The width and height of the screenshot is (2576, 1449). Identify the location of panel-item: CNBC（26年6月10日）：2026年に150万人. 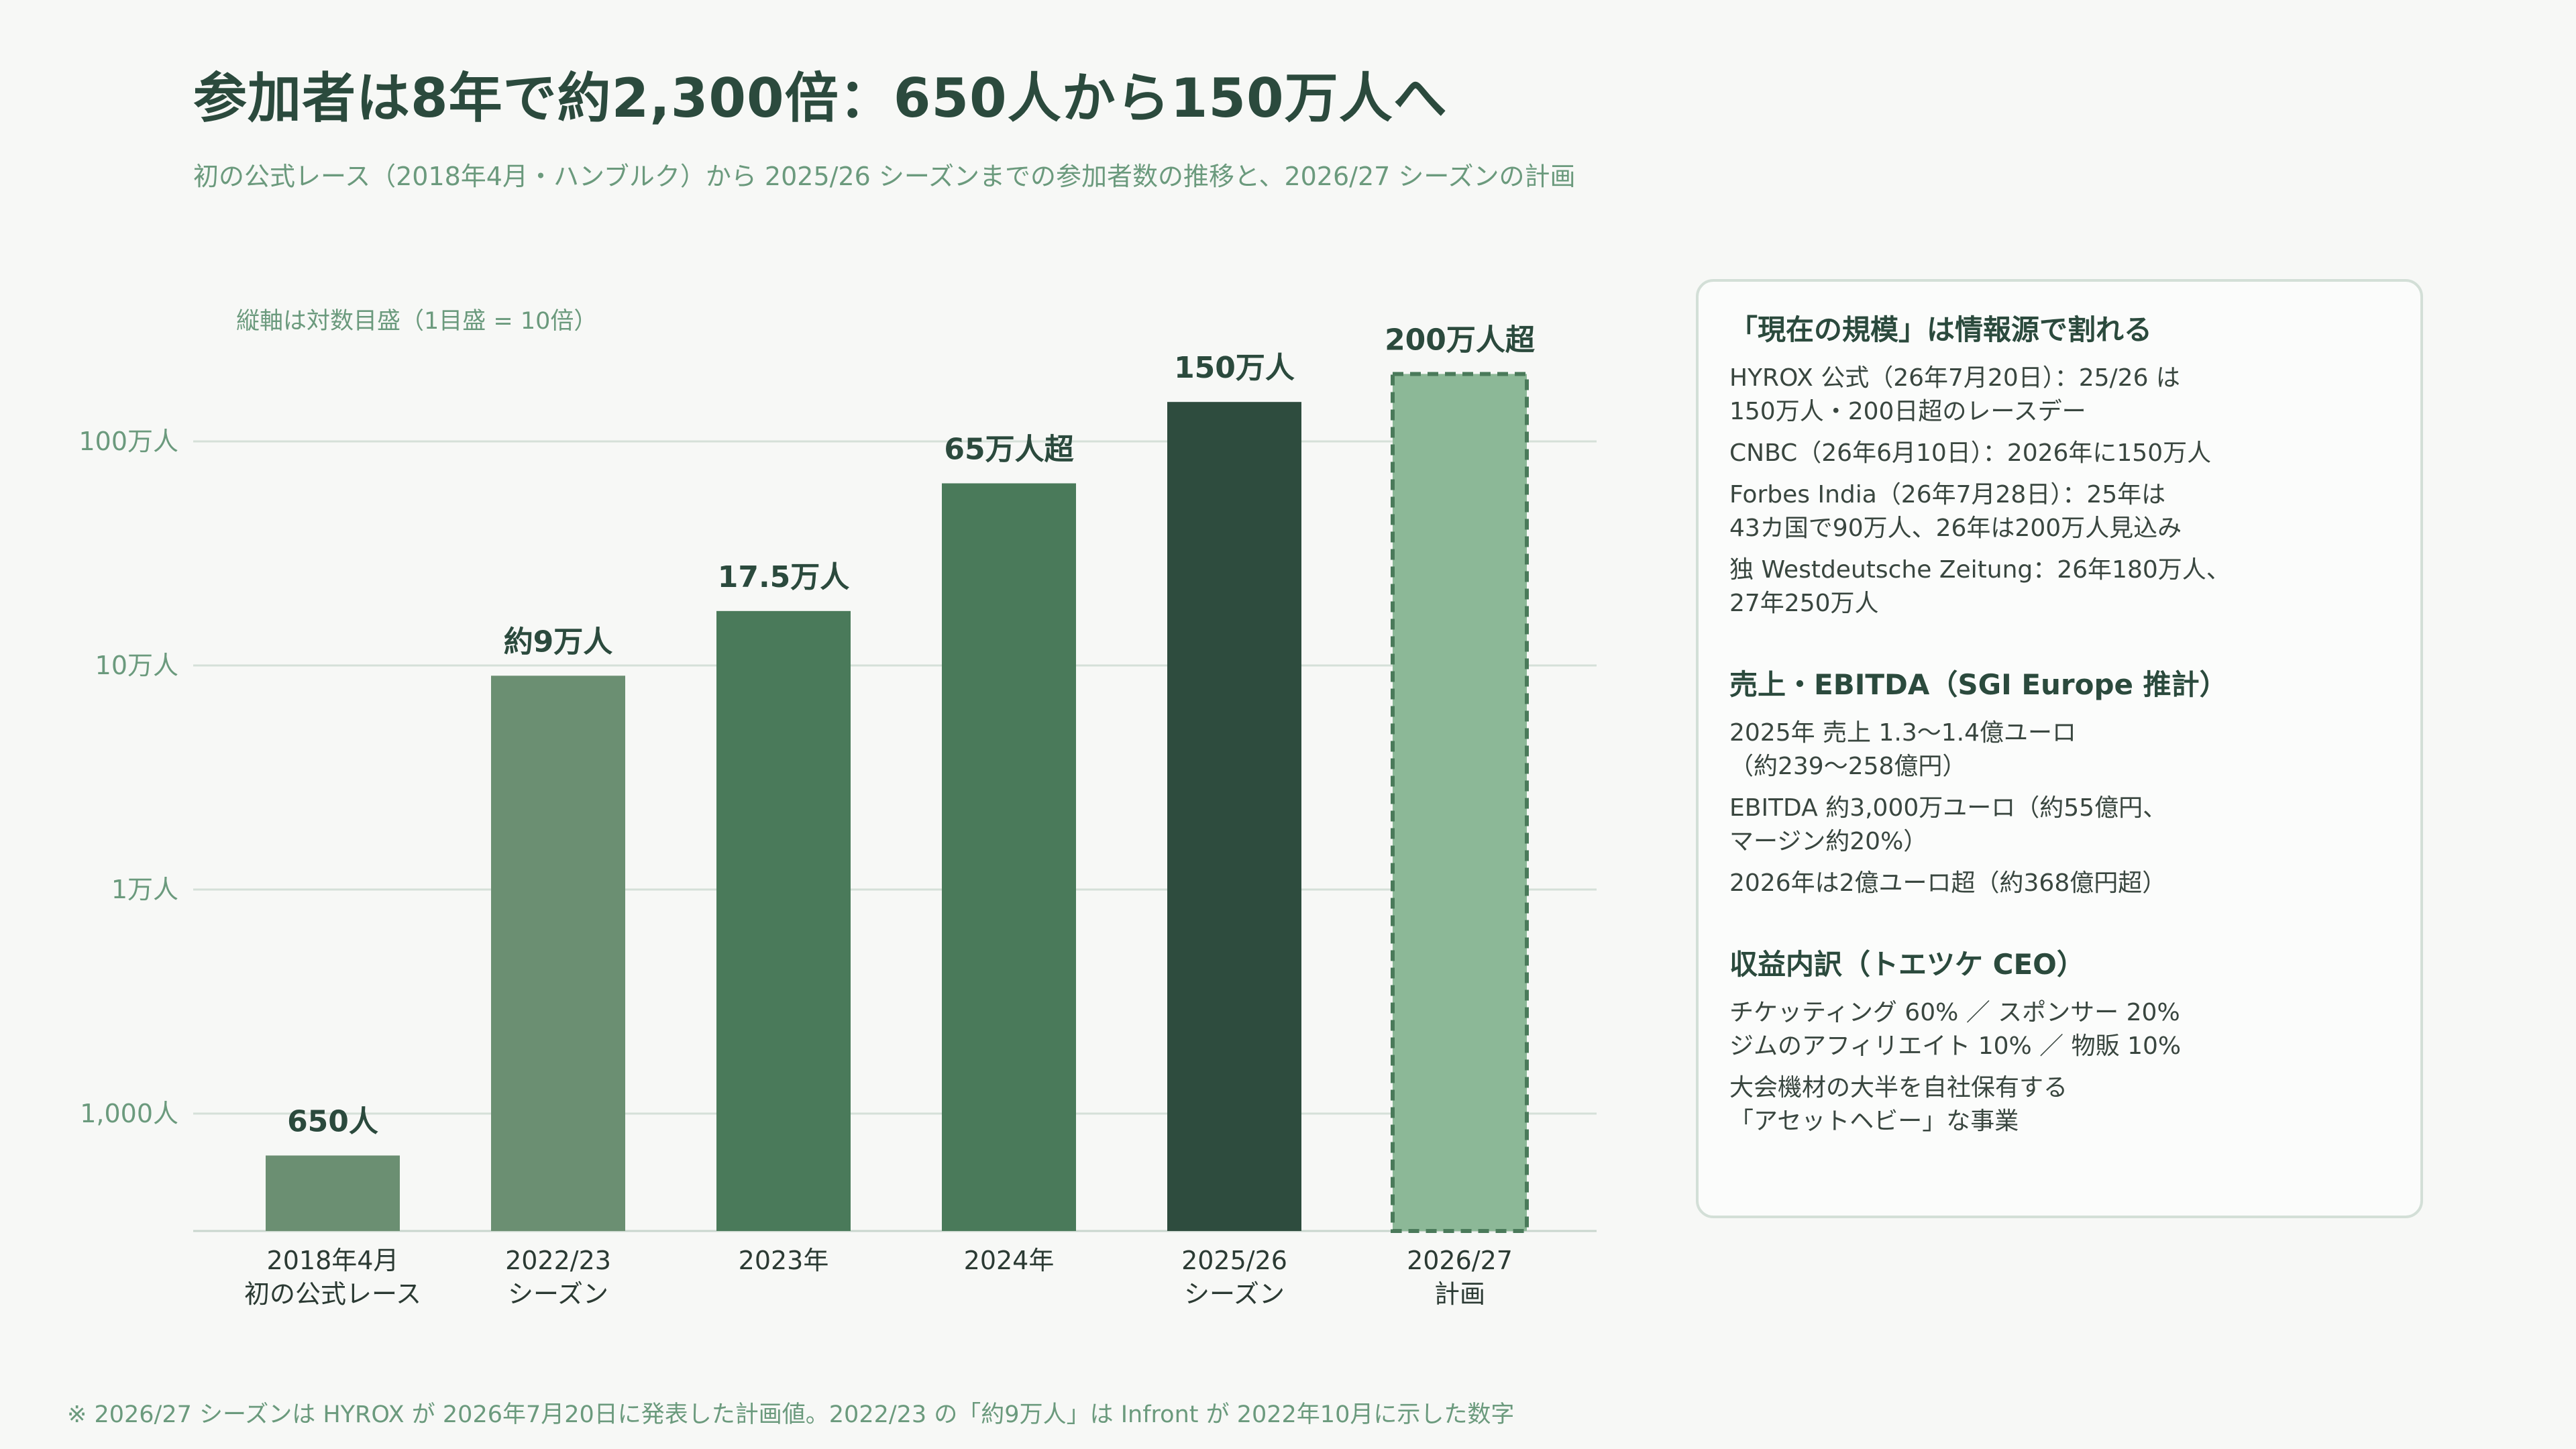
(1970, 453).